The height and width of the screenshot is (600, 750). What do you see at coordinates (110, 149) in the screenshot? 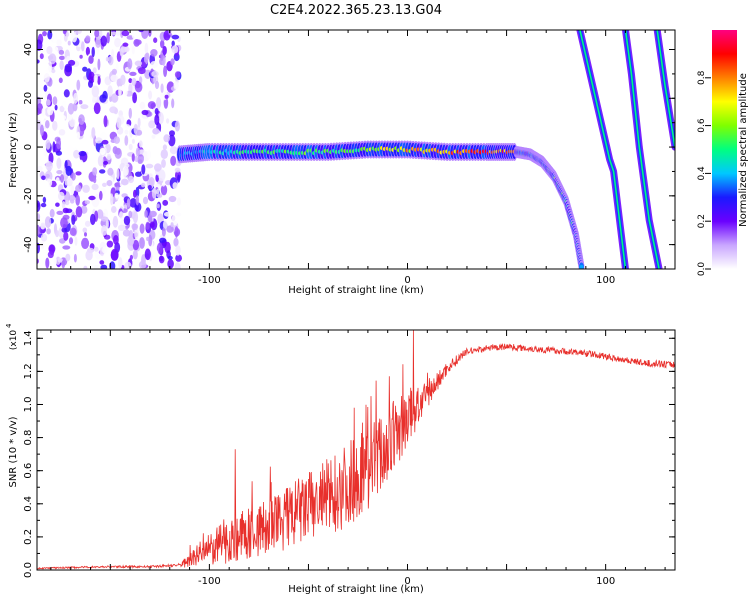
I see `noise-region` at bounding box center [110, 149].